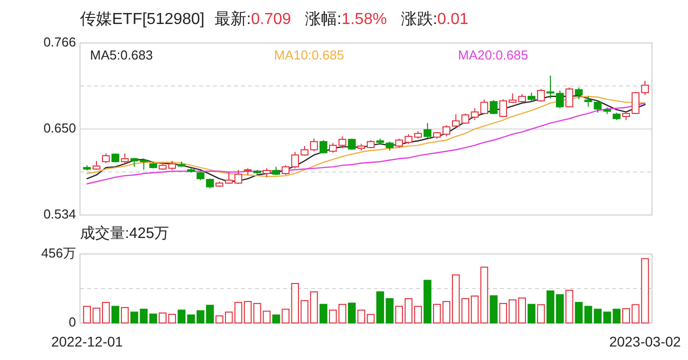 The image size is (688, 360). What do you see at coordinates (142, 19) in the screenshot?
I see `chart-title: 传媒ETF[512980]` at bounding box center [142, 19].